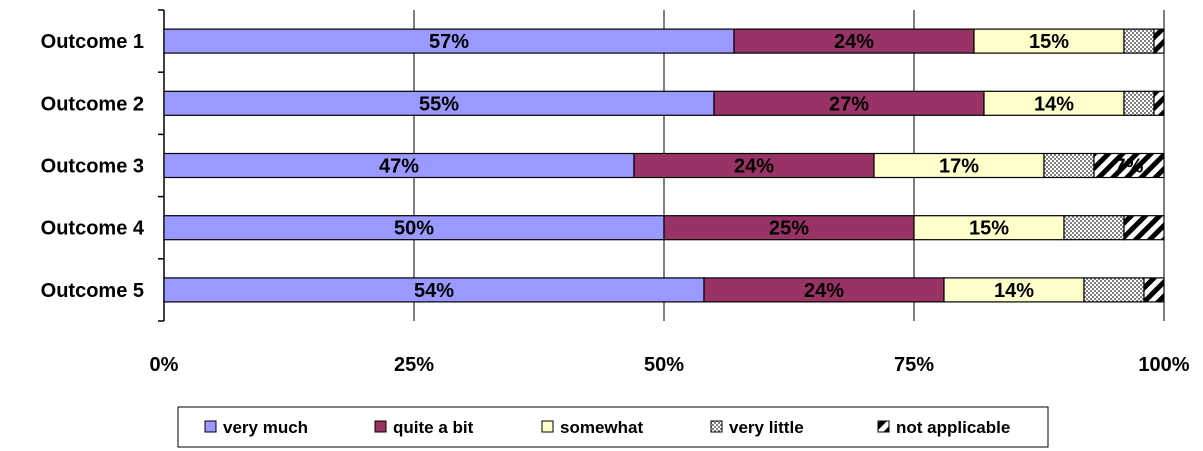 This screenshot has height=451, width=1203. I want to click on legend-label: somewhat, so click(601, 427).